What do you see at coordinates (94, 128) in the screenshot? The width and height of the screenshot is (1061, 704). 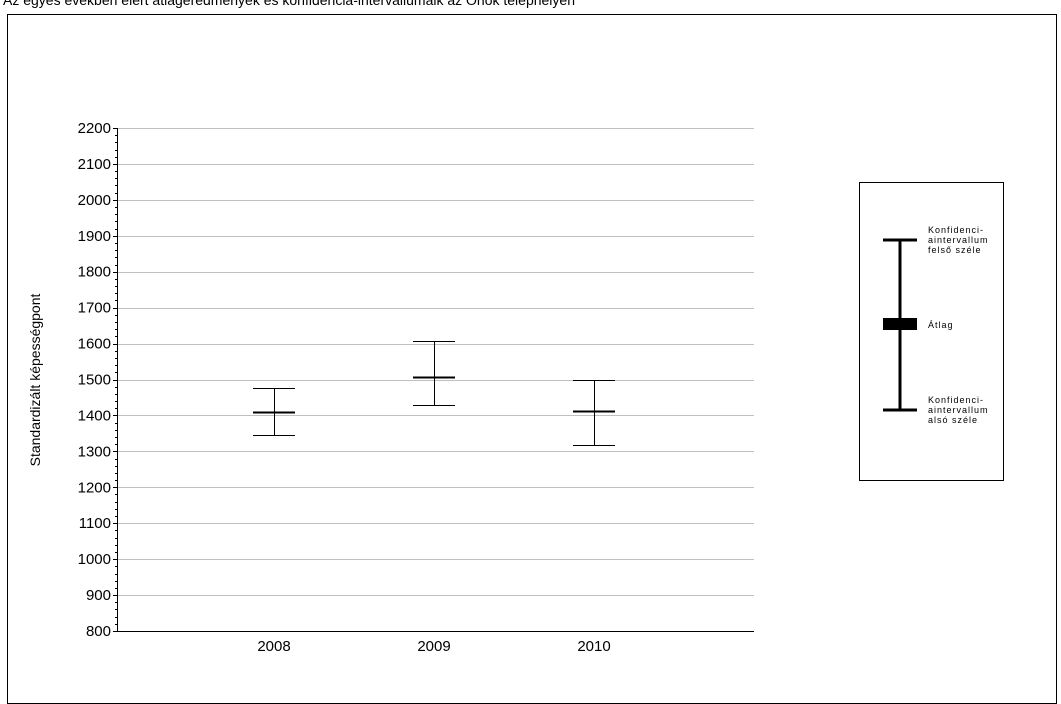 I see `y-tick-label: 2200` at bounding box center [94, 128].